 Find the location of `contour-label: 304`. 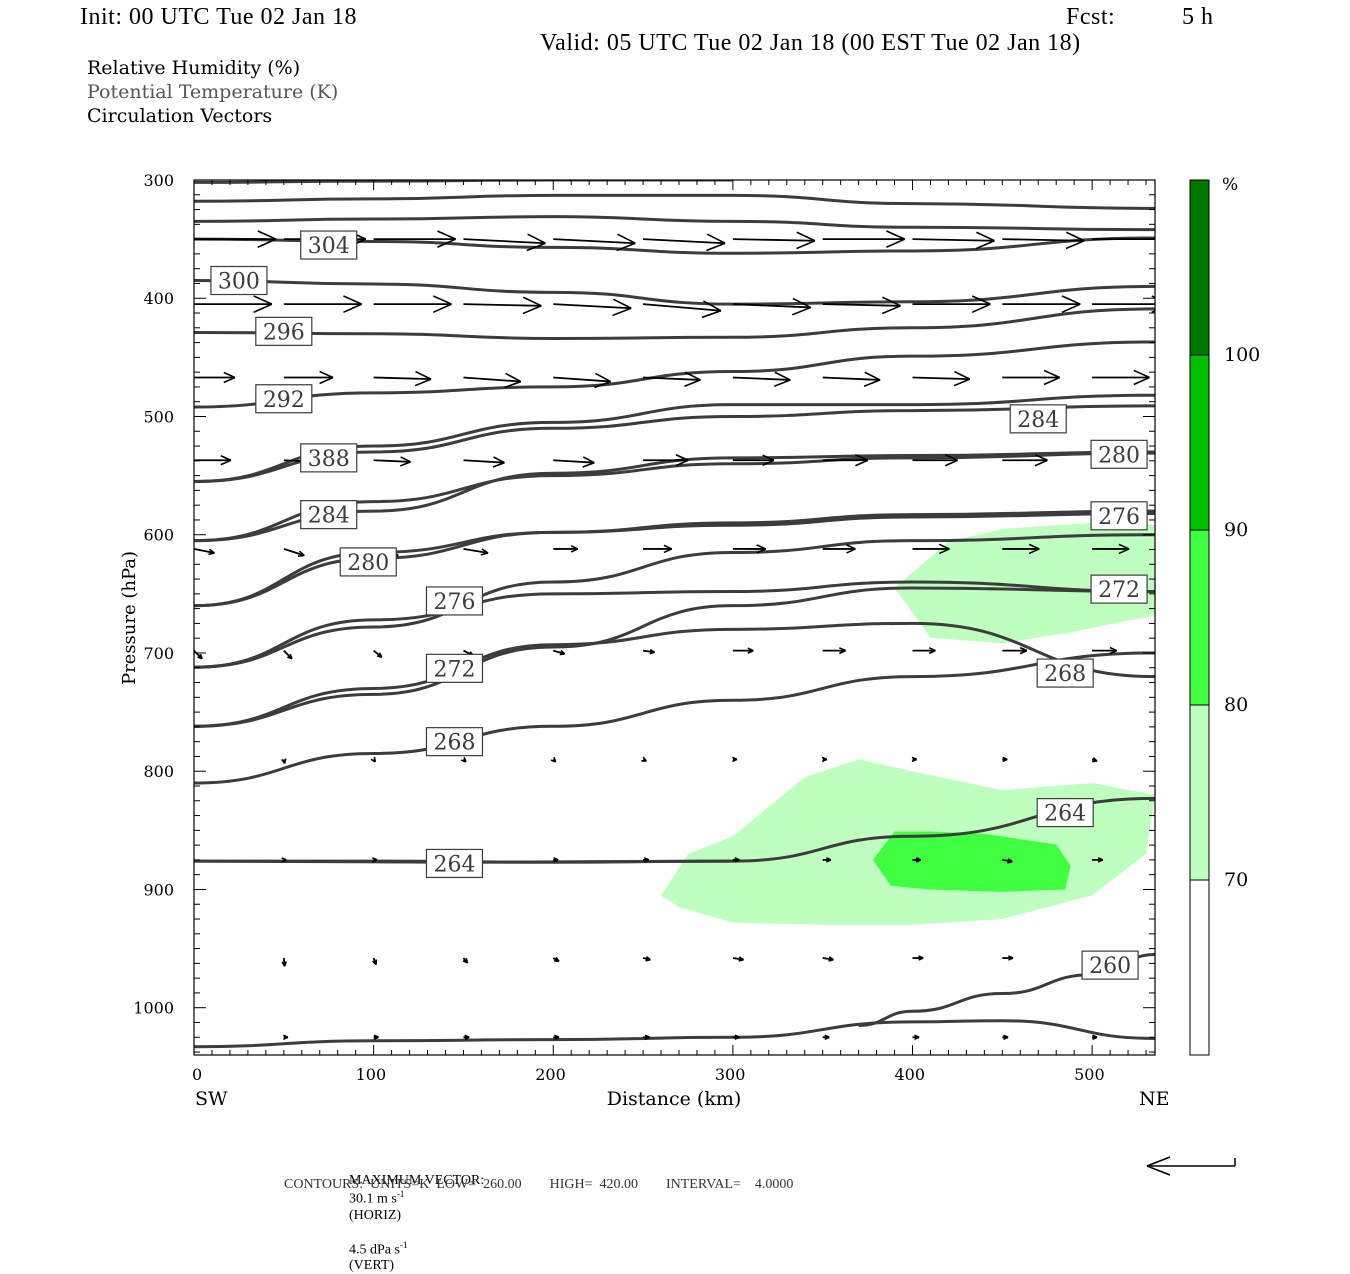

contour-label: 304 is located at coordinates (329, 245).